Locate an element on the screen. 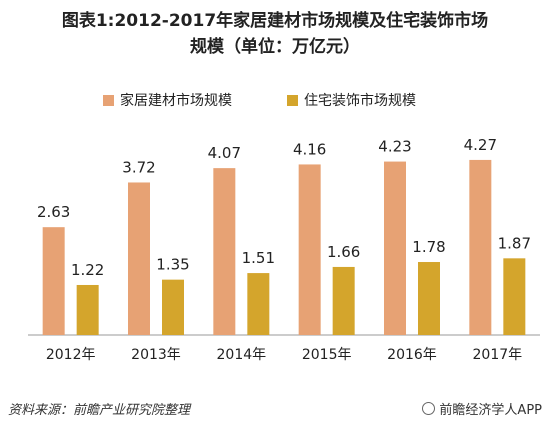 The image size is (550, 430). legend-label-series-2: 住宅装饰市场规模 is located at coordinates (360, 101).